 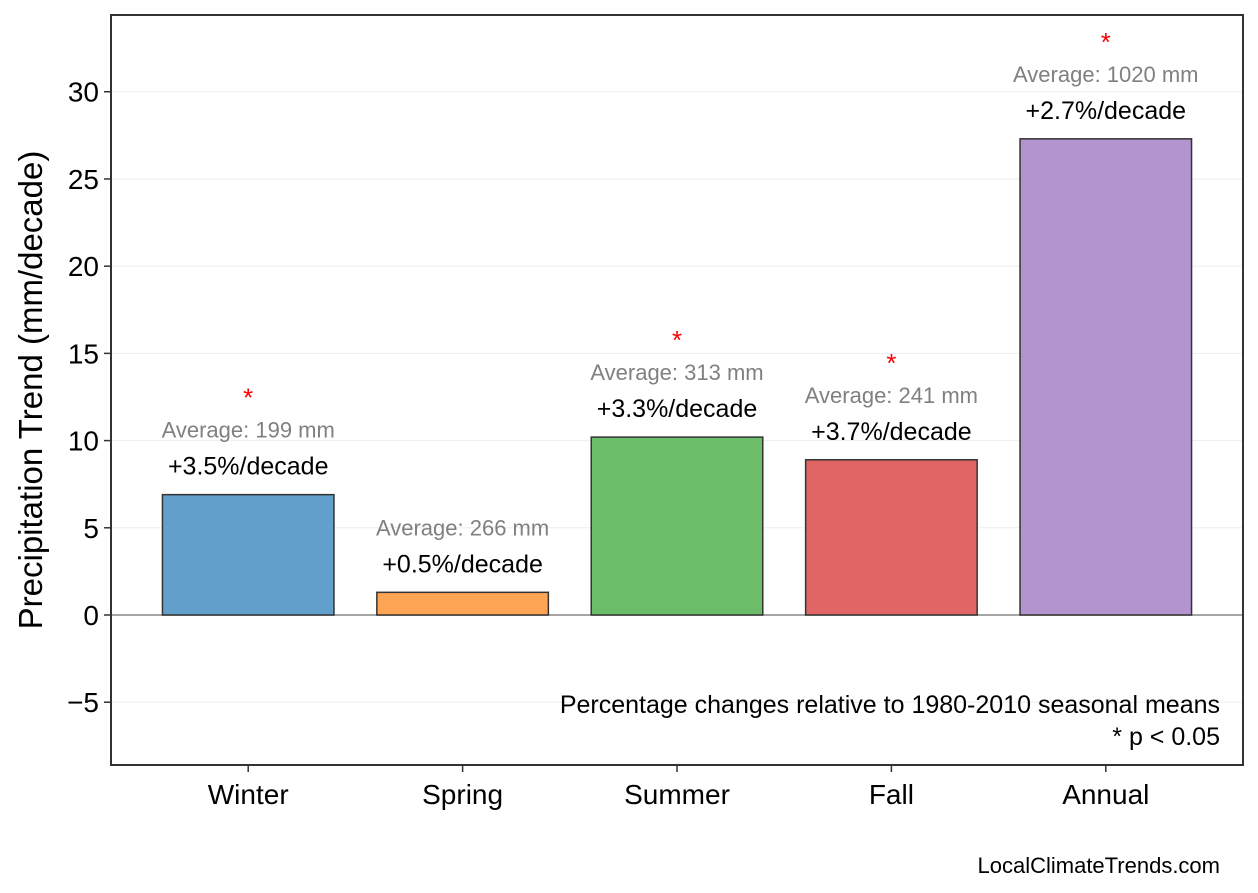 What do you see at coordinates (462, 527) in the screenshot?
I see `average-label: Average: 266 mm` at bounding box center [462, 527].